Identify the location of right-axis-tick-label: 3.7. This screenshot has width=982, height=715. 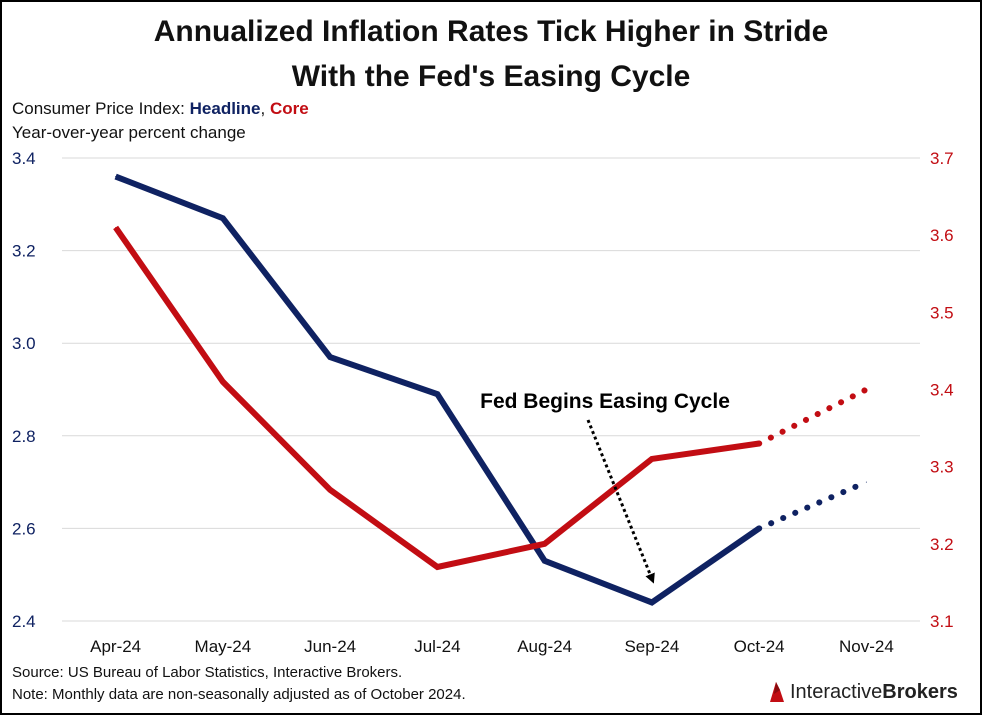
(942, 158).